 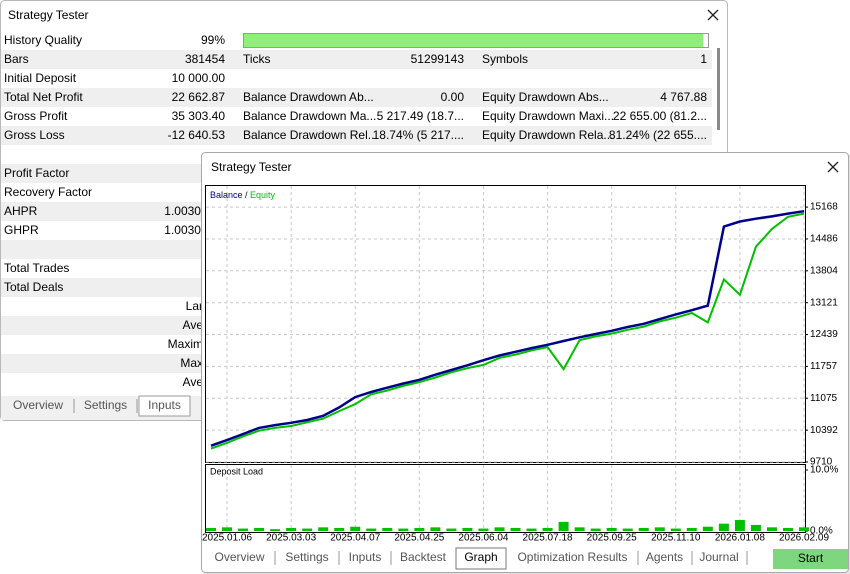 I want to click on row-value: 35 303.40, so click(x=199, y=116).